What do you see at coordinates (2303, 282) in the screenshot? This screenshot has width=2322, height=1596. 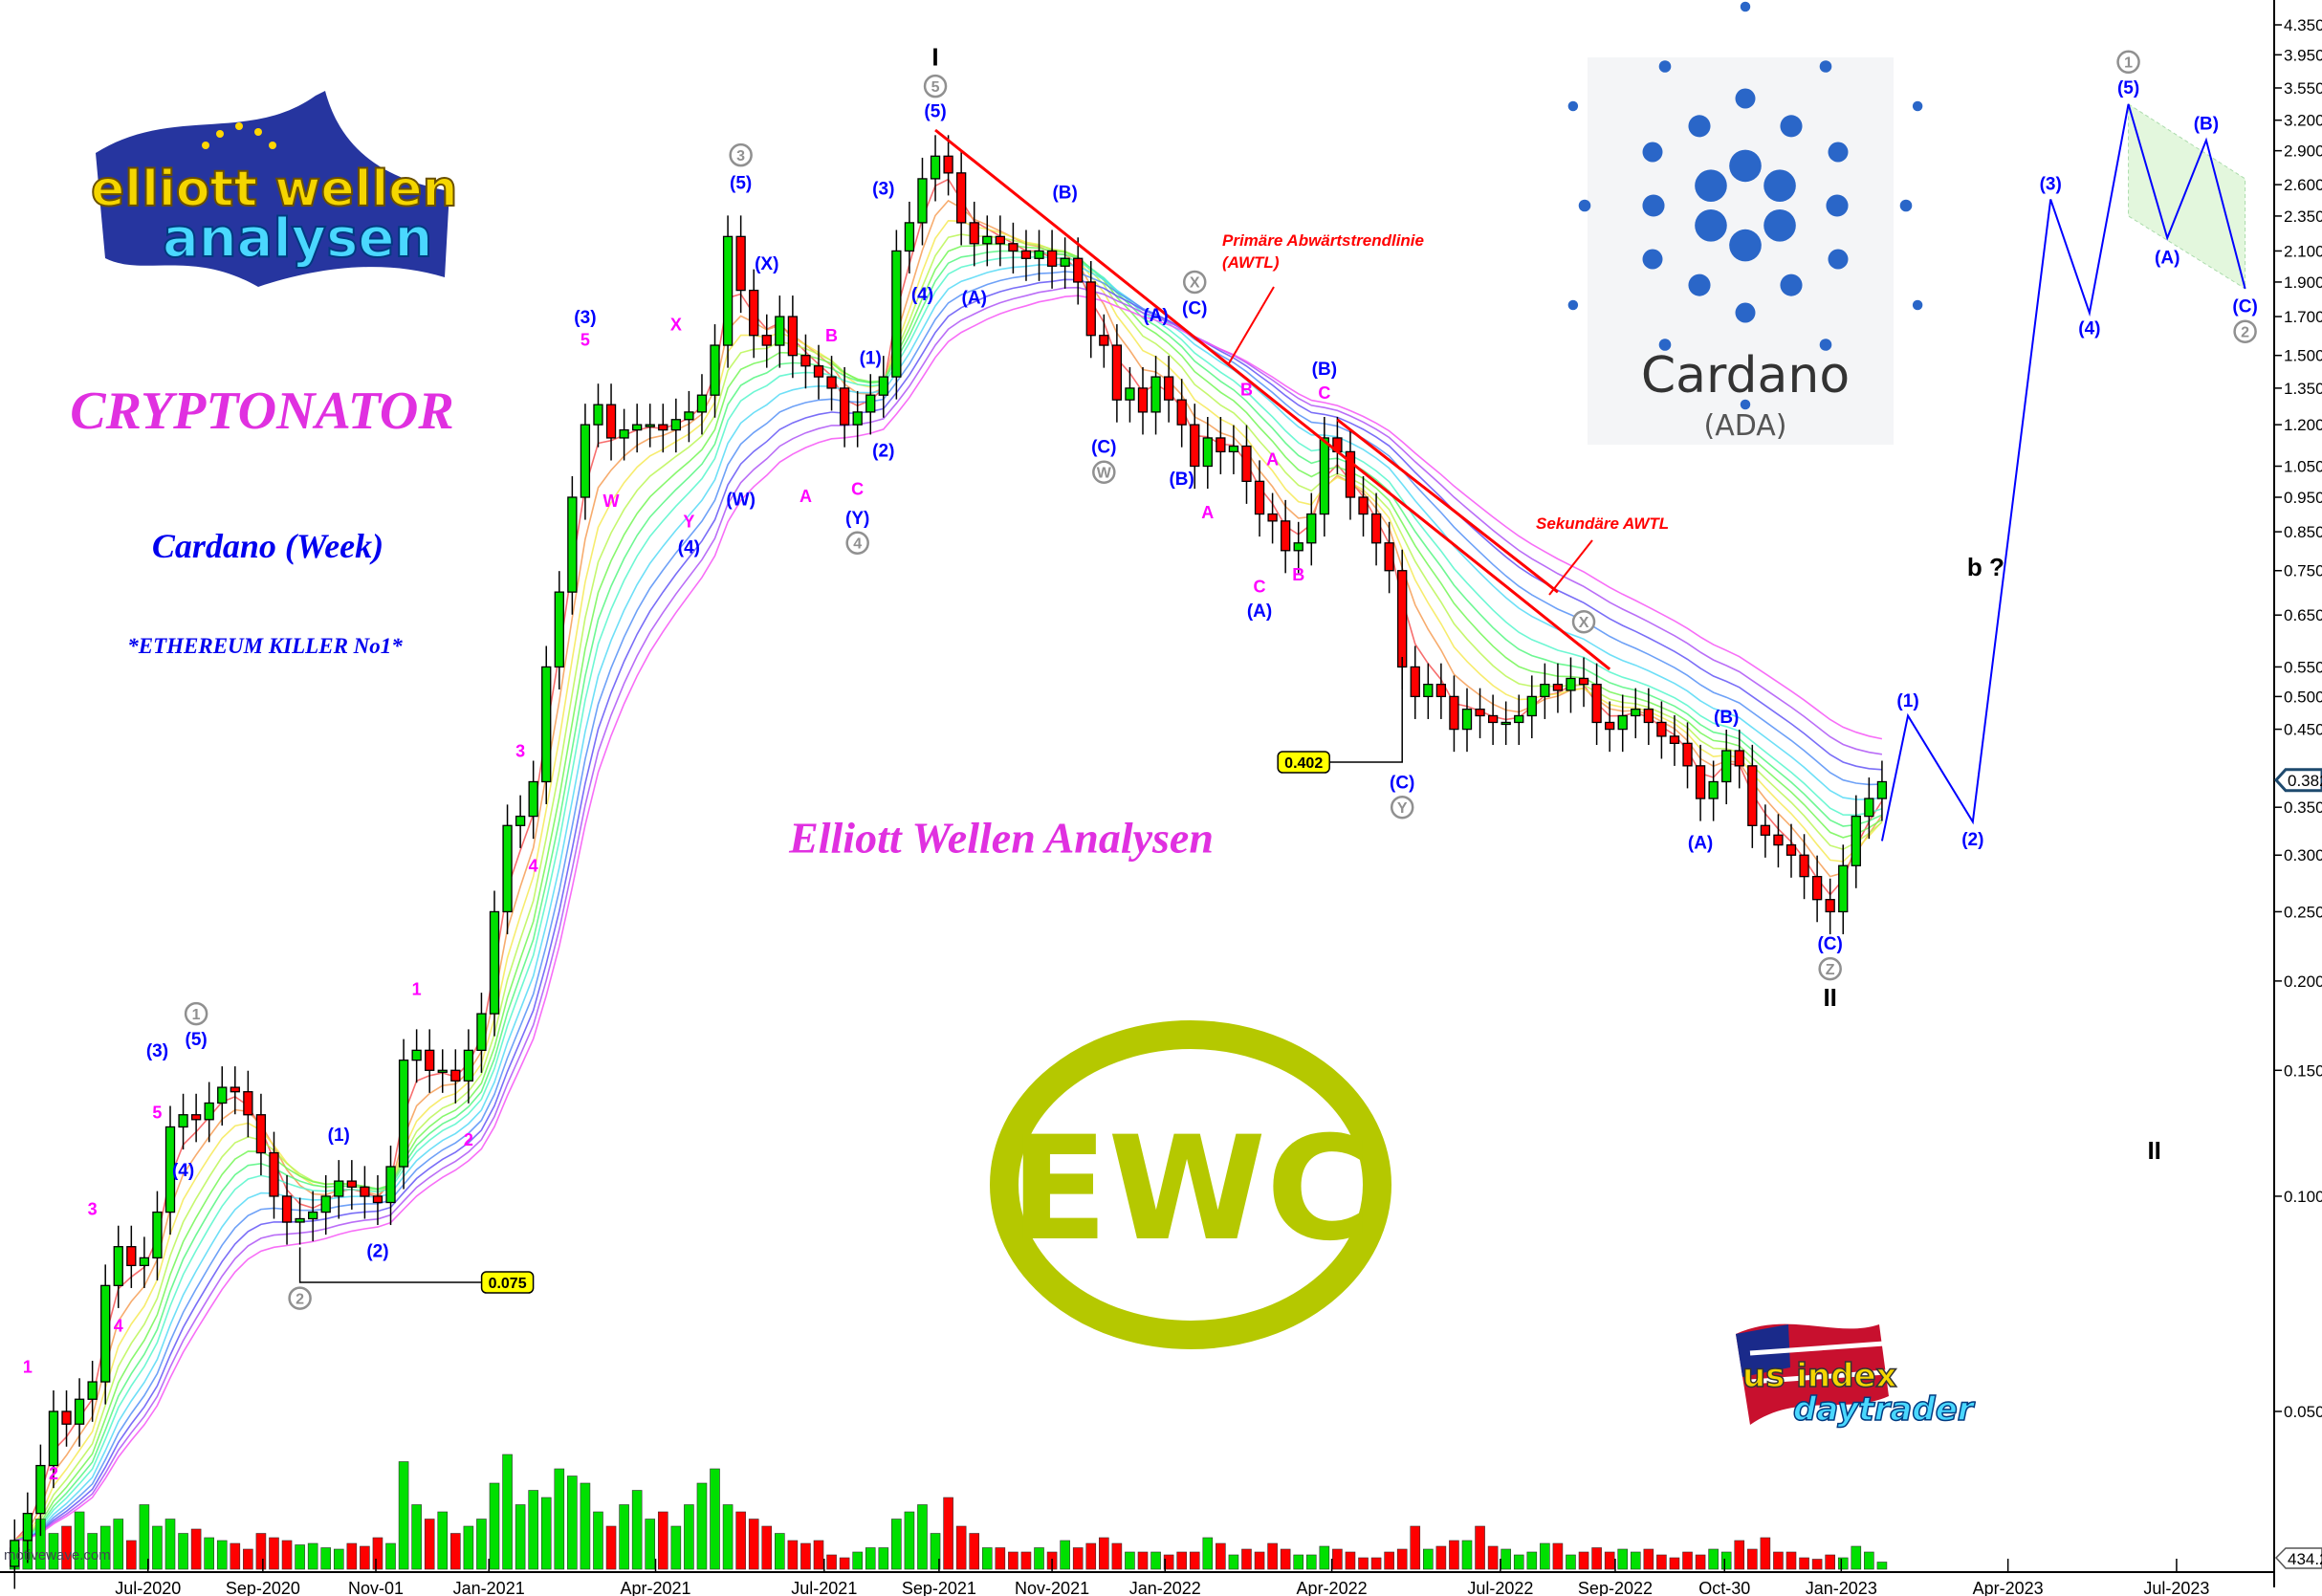 I see `price-tick-label: 1.900` at bounding box center [2303, 282].